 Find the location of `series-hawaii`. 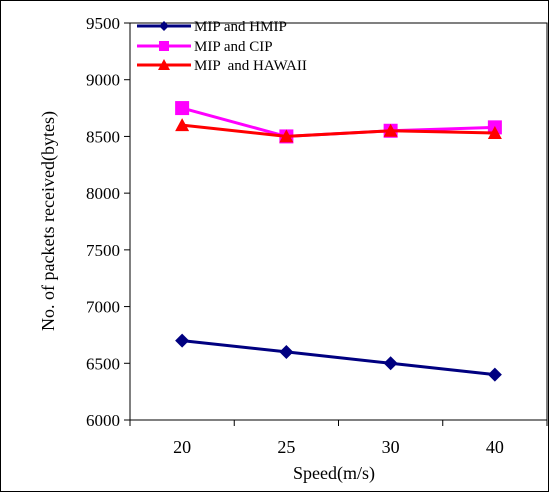

series-hawaii is located at coordinates (338, 130).